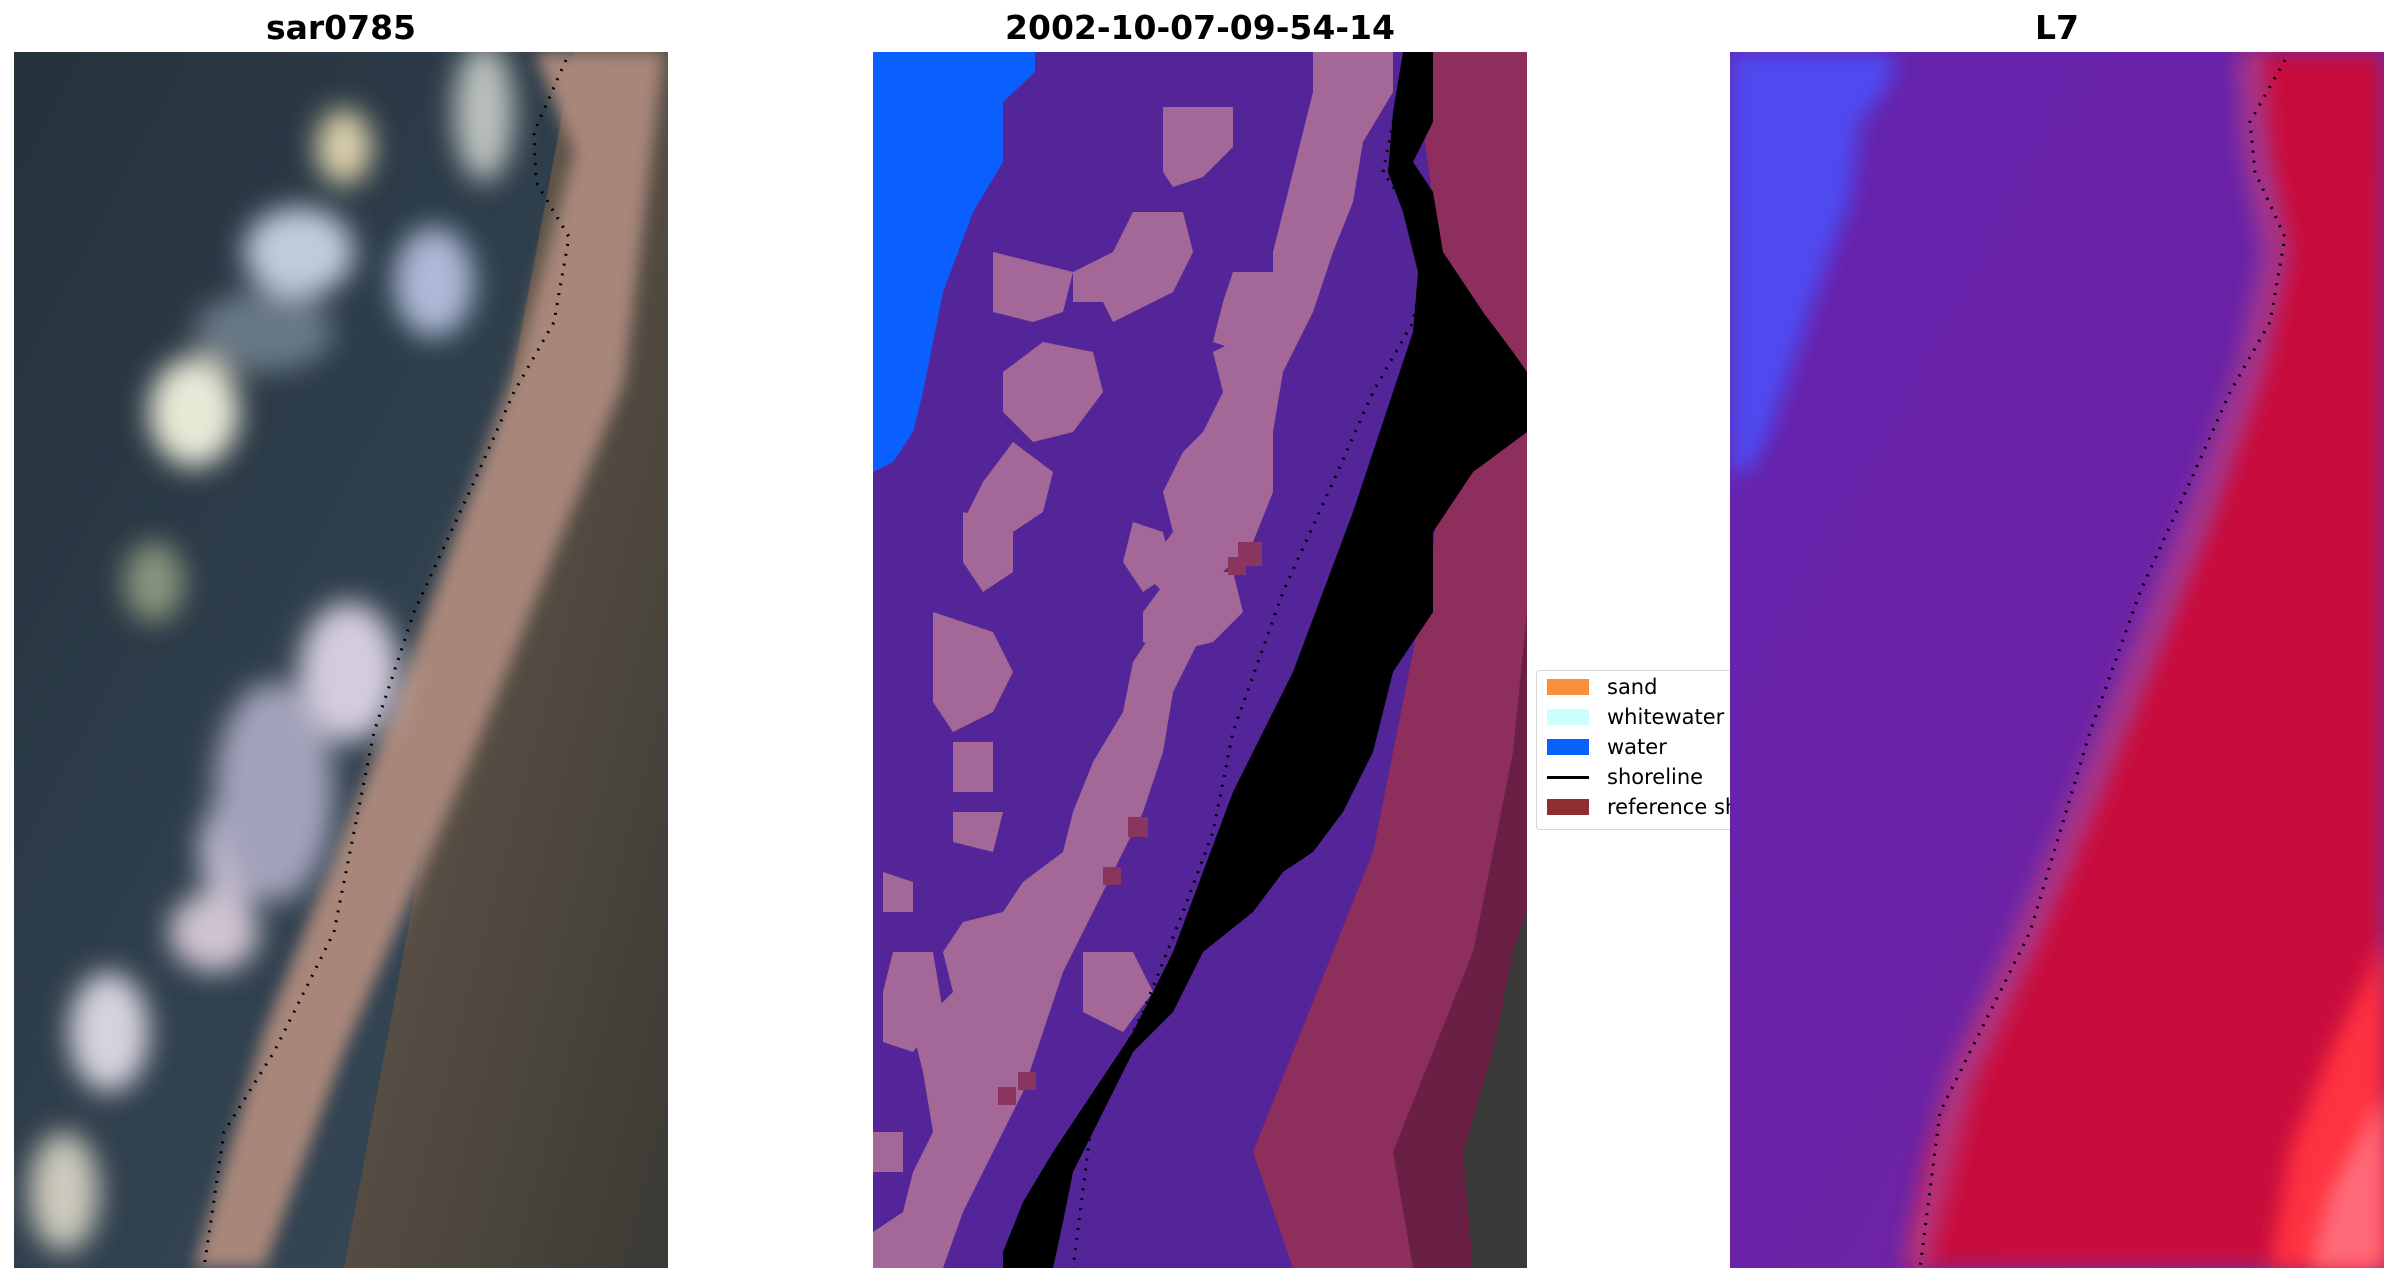 The height and width of the screenshot is (1283, 2398). I want to click on legend-swatch-sand, so click(1568, 687).